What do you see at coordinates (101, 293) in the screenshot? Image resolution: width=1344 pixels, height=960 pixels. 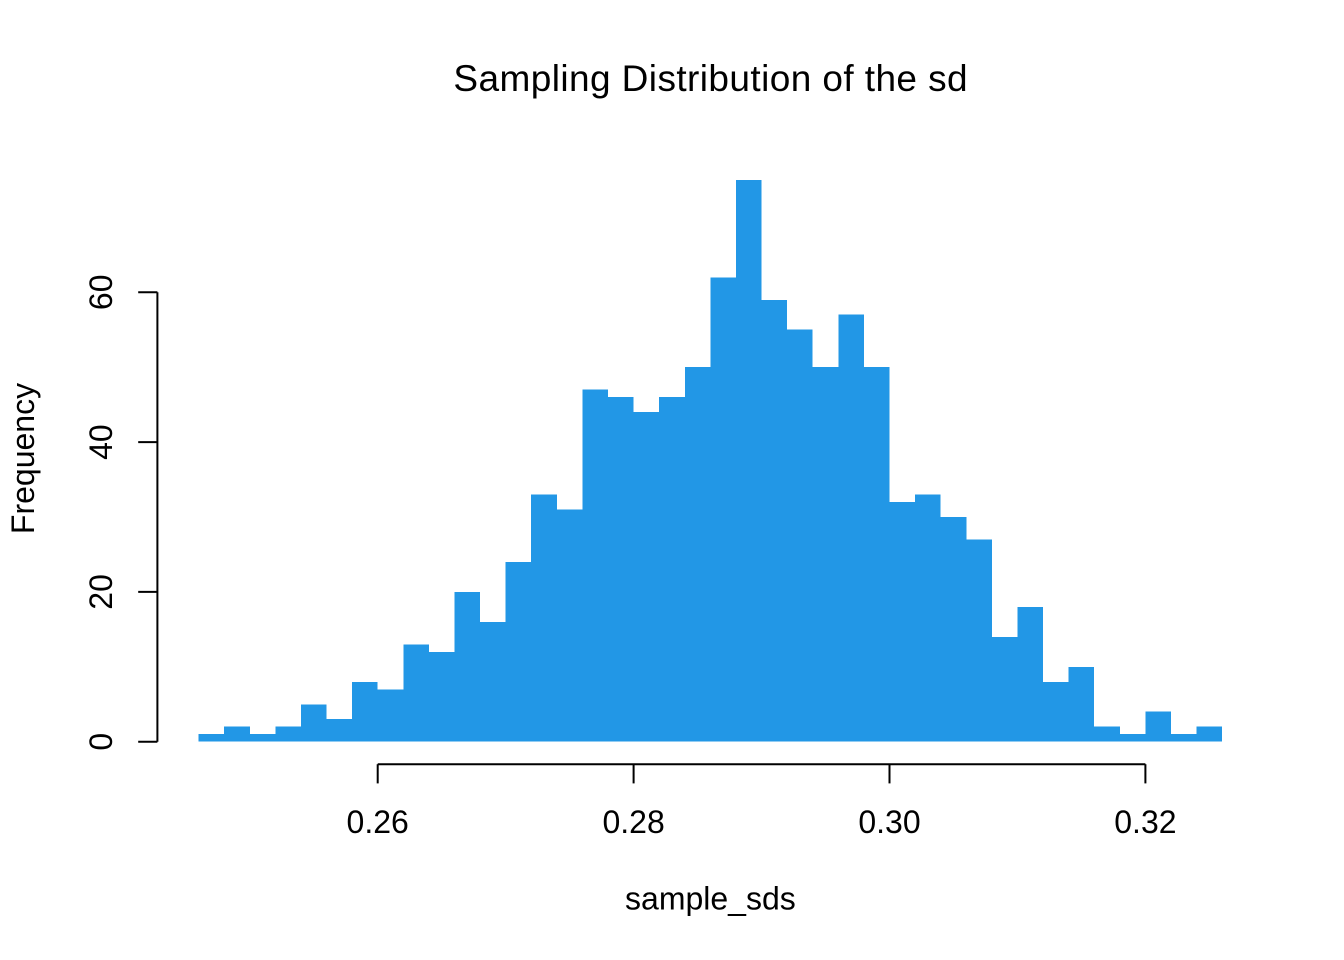 I see `svg-text: 60` at bounding box center [101, 293].